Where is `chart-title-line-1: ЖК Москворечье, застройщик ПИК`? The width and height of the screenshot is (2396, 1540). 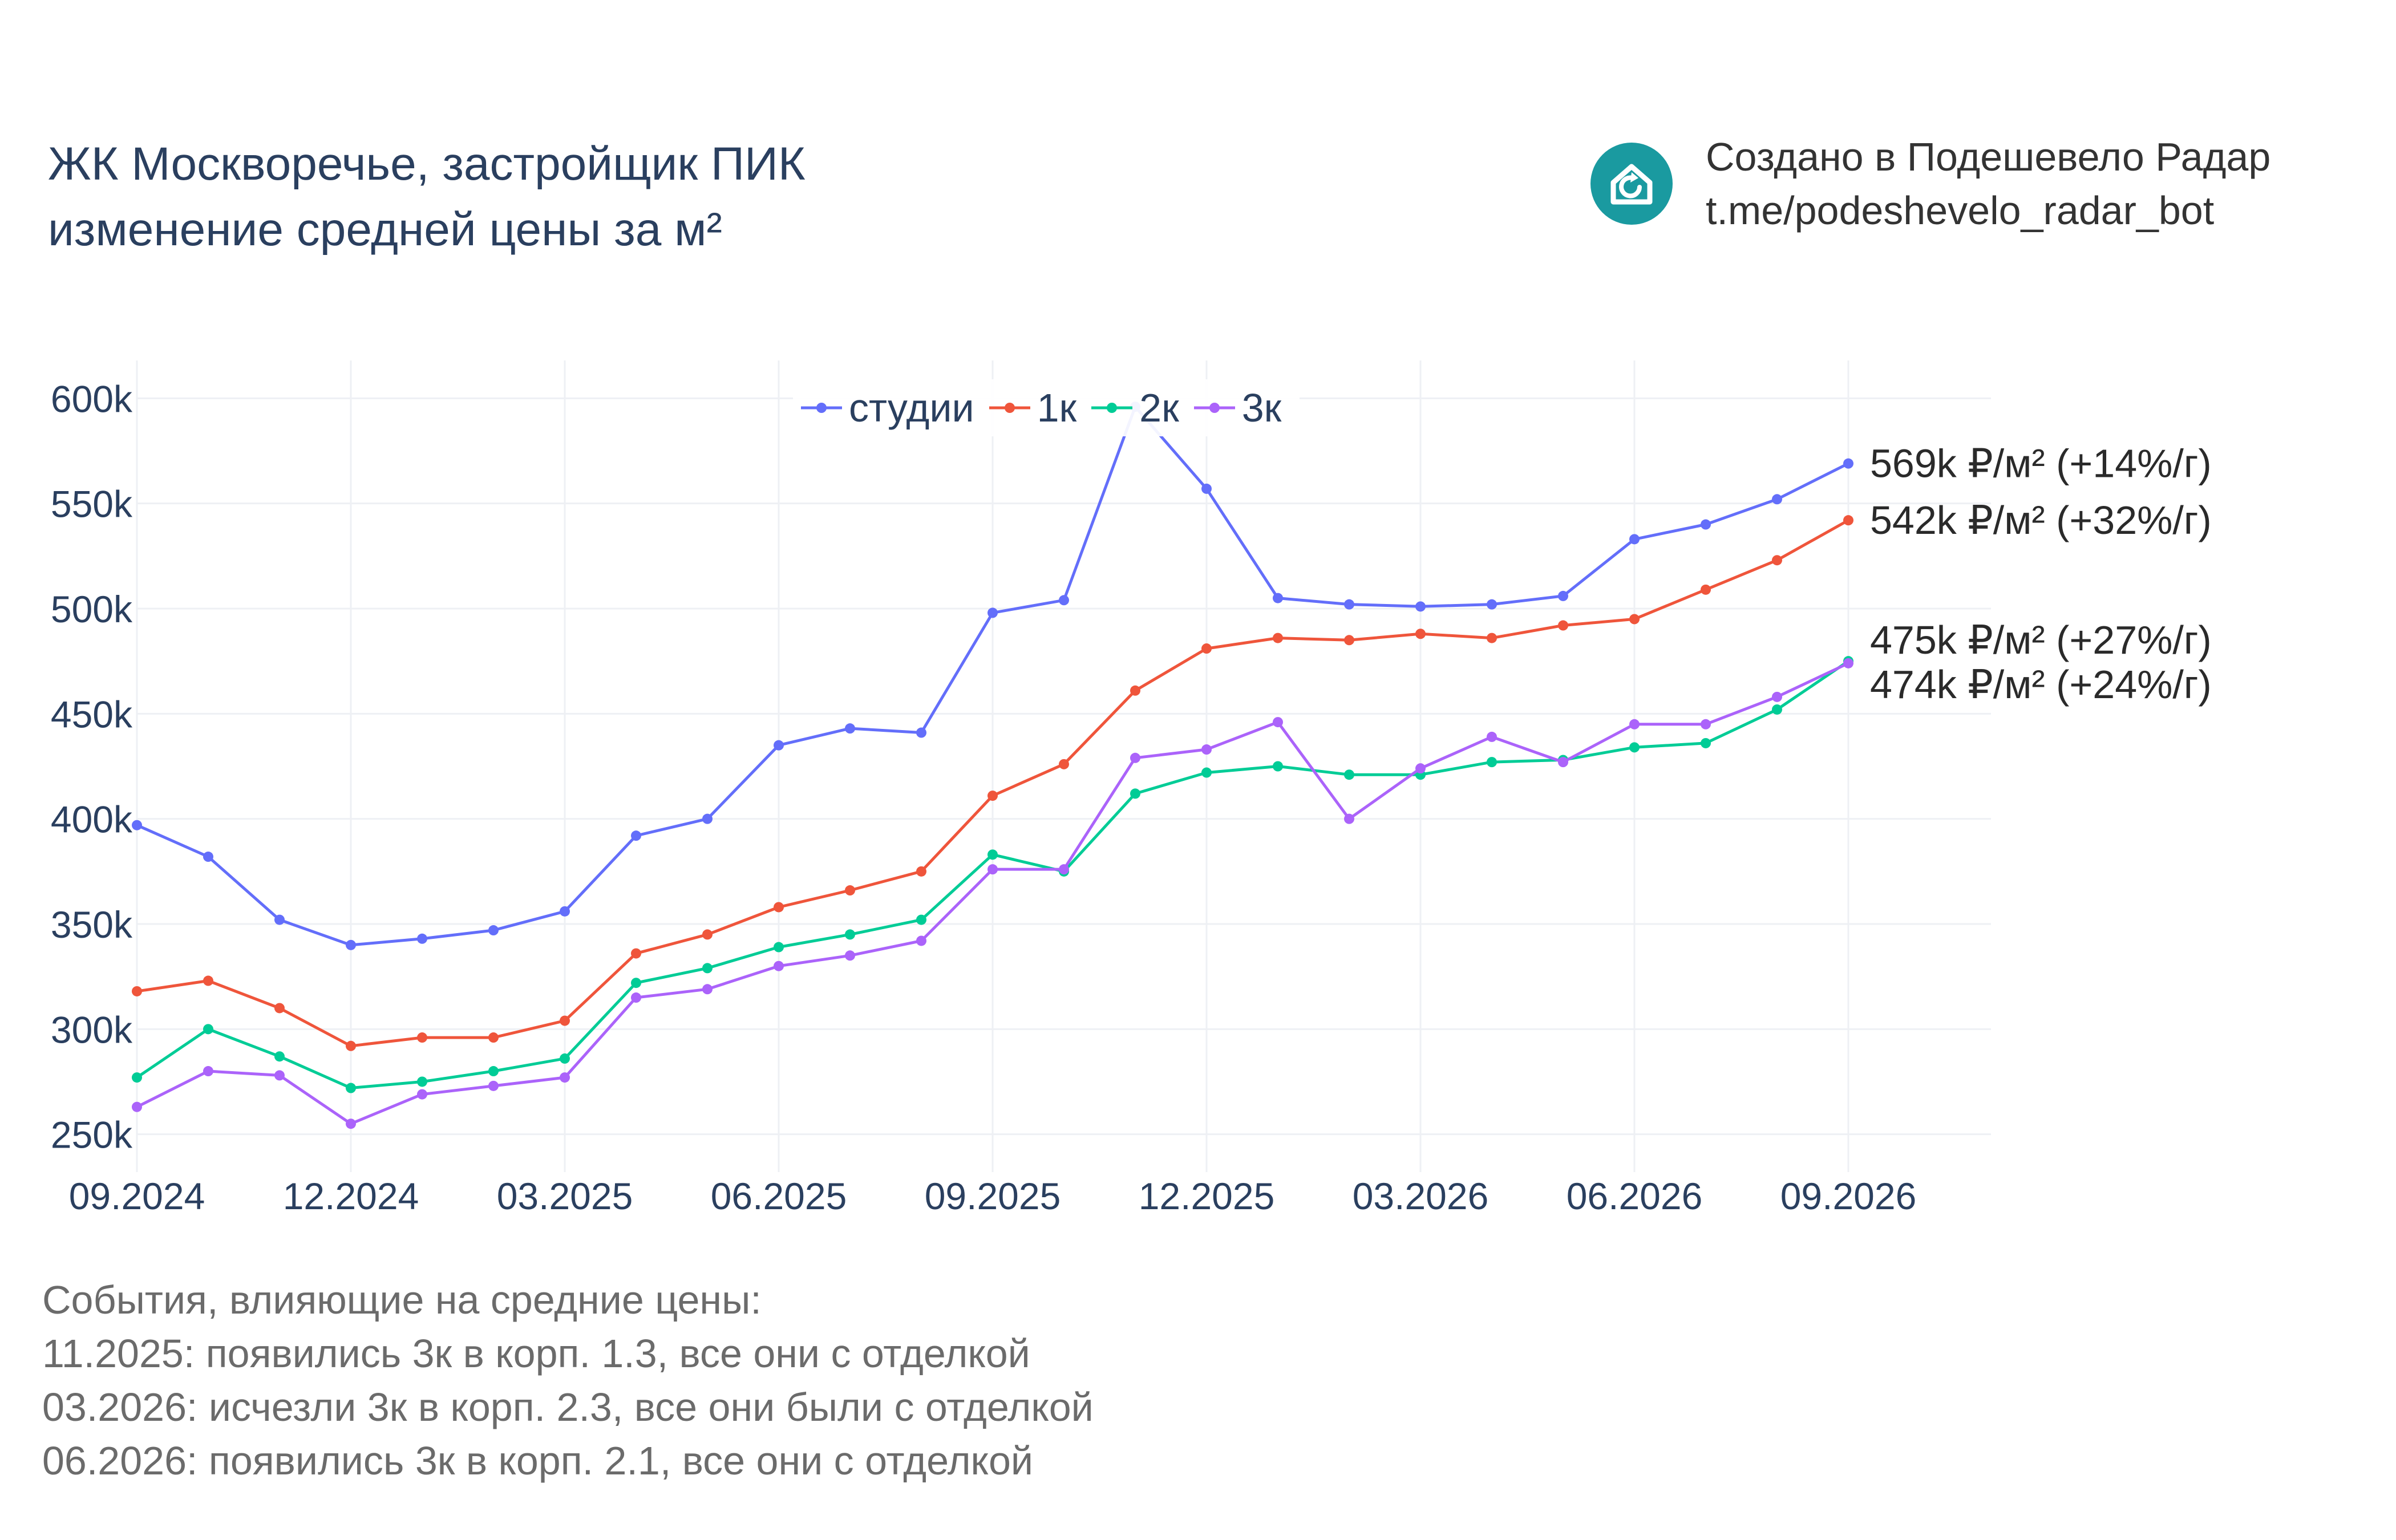 chart-title-line-1: ЖК Москворечье, застройщик ПИК is located at coordinates (427, 164).